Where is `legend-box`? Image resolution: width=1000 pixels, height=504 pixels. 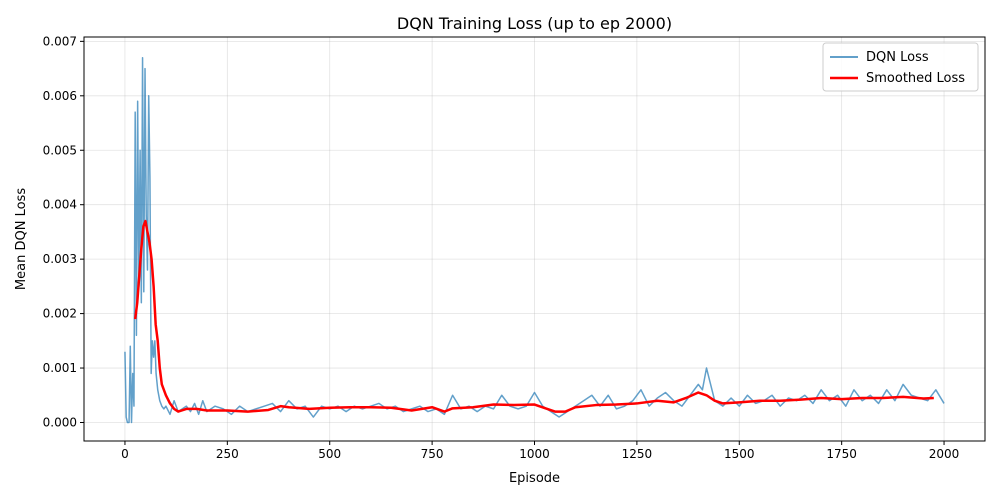 legend-box is located at coordinates (900, 67).